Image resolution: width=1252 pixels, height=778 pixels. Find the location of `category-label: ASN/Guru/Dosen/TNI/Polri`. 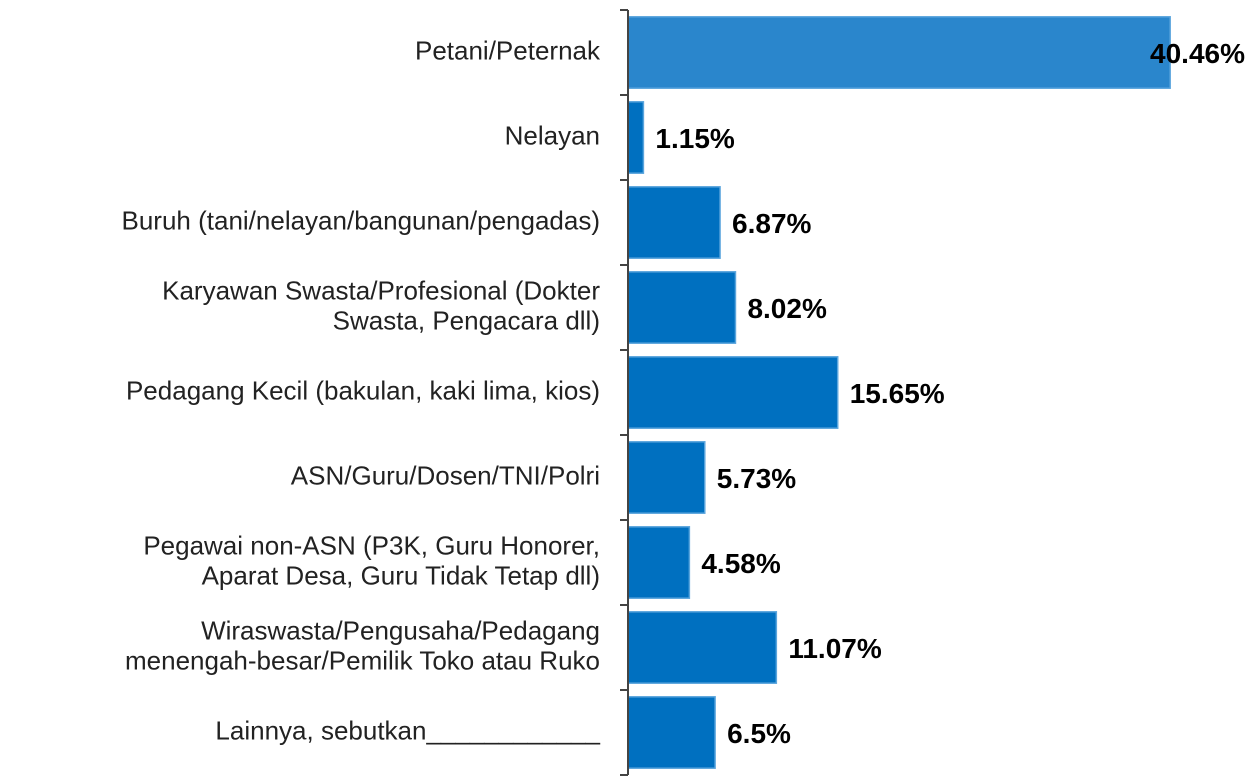

category-label: ASN/Guru/Dosen/TNI/Polri is located at coordinates (445, 475).